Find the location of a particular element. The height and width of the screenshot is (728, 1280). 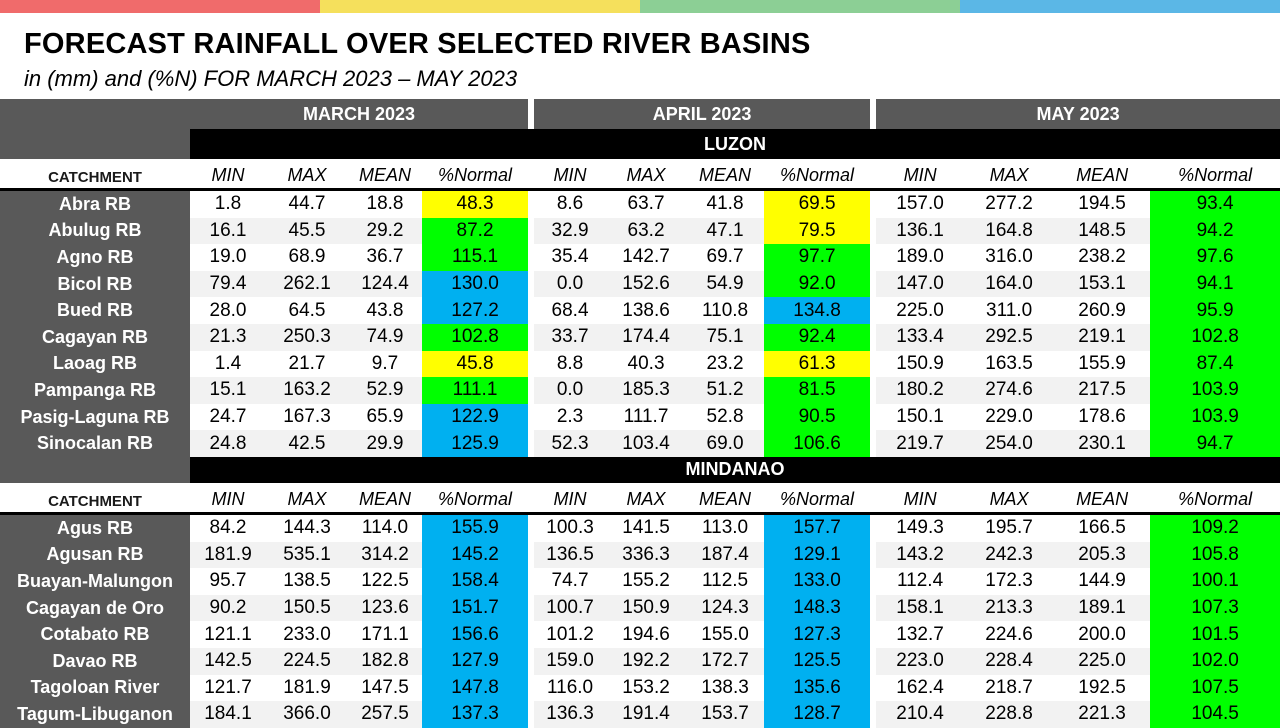

min-cell: 162.4 is located at coordinates (920, 688).